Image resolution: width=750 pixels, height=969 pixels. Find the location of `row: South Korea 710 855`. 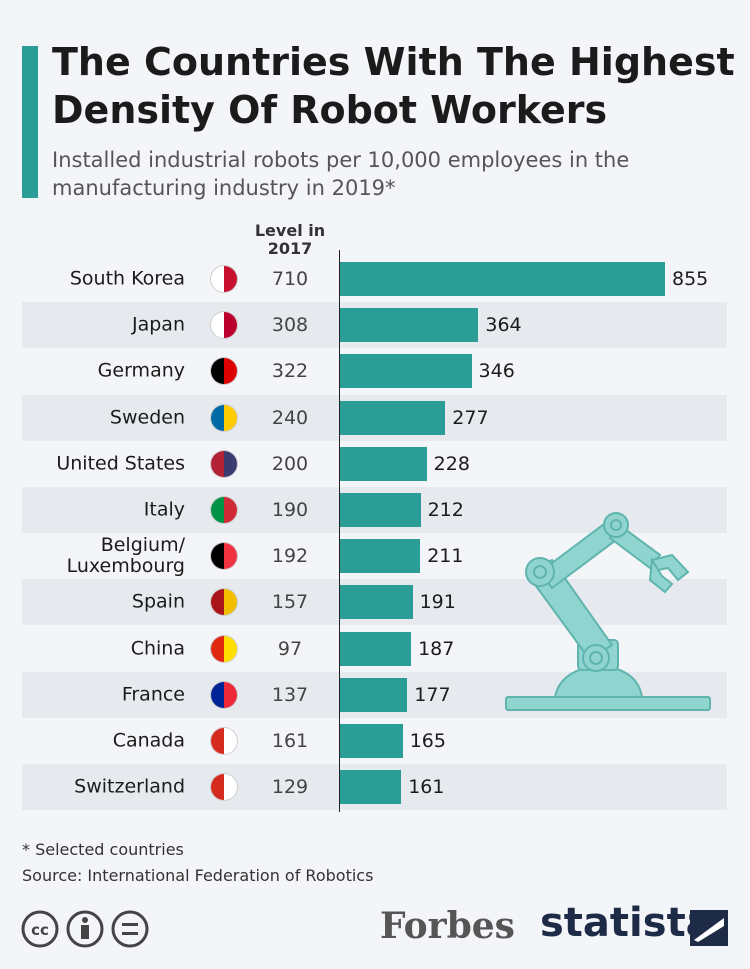

row: South Korea 710 855 is located at coordinates (374, 279).